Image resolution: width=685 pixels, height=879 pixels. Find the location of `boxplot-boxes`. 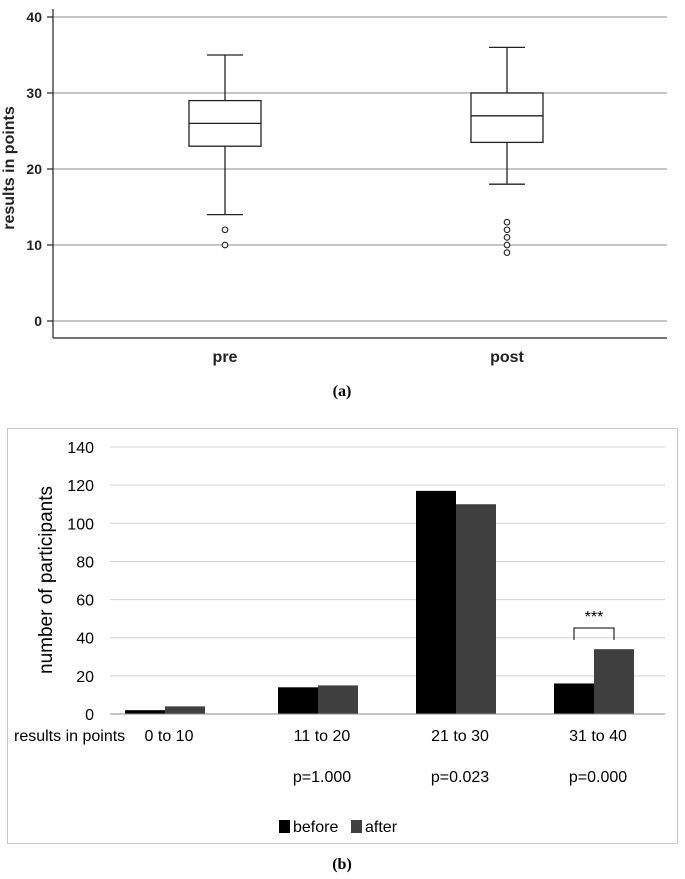

boxplot-boxes is located at coordinates (366, 151).